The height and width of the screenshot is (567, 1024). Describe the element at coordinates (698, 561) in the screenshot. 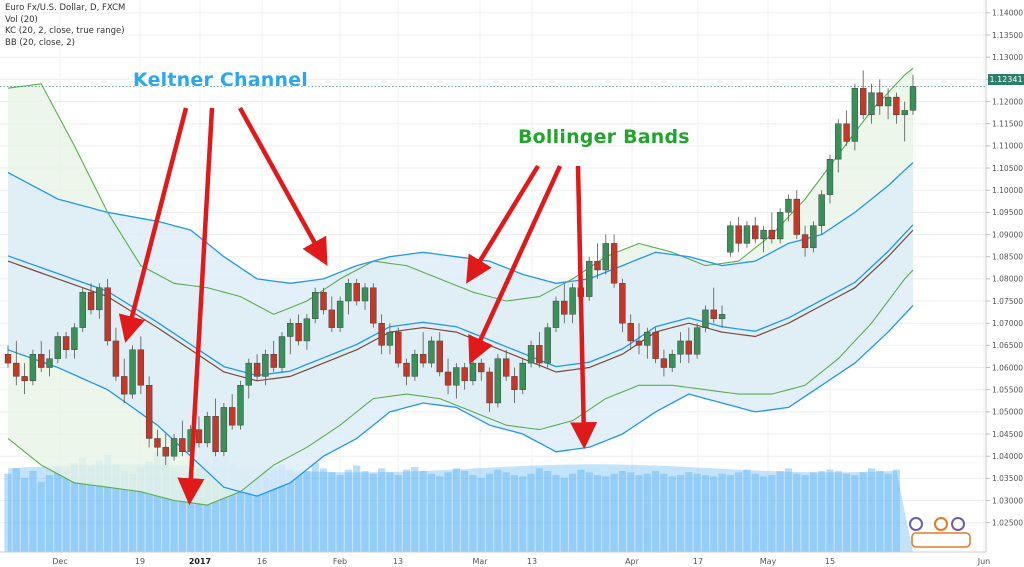

I see `time-tick-label: 17` at that location.